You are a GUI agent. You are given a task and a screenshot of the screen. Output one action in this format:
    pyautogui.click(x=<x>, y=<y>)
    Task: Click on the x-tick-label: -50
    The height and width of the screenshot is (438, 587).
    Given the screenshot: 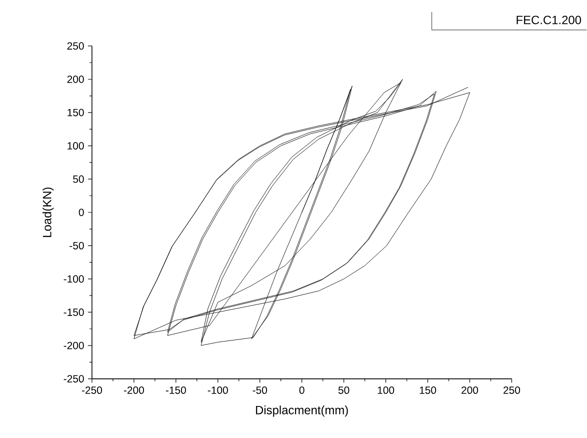 What is the action you would take?
    pyautogui.click(x=260, y=390)
    